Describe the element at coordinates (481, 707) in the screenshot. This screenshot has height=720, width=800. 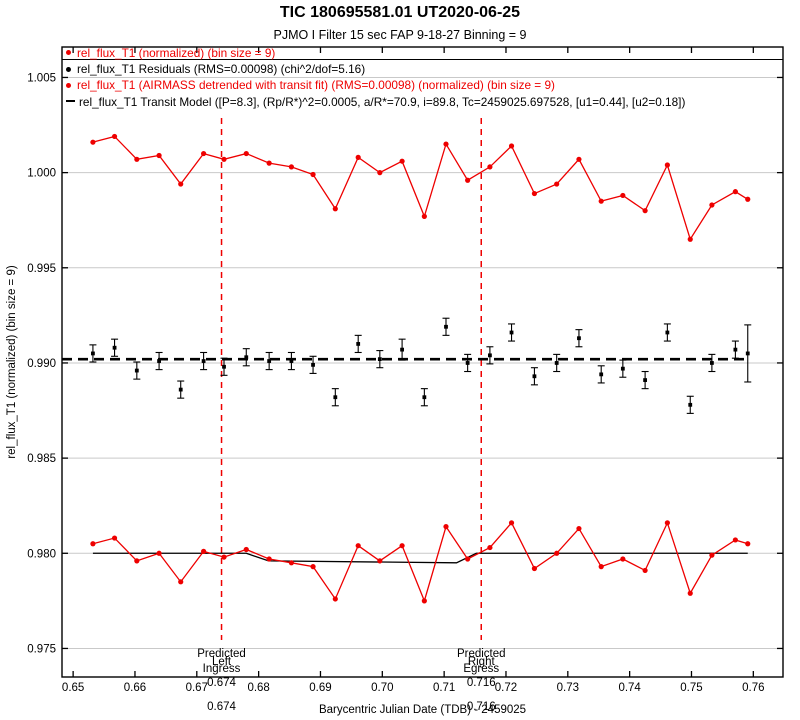
I see `marker-red-value: 0.716` at that location.